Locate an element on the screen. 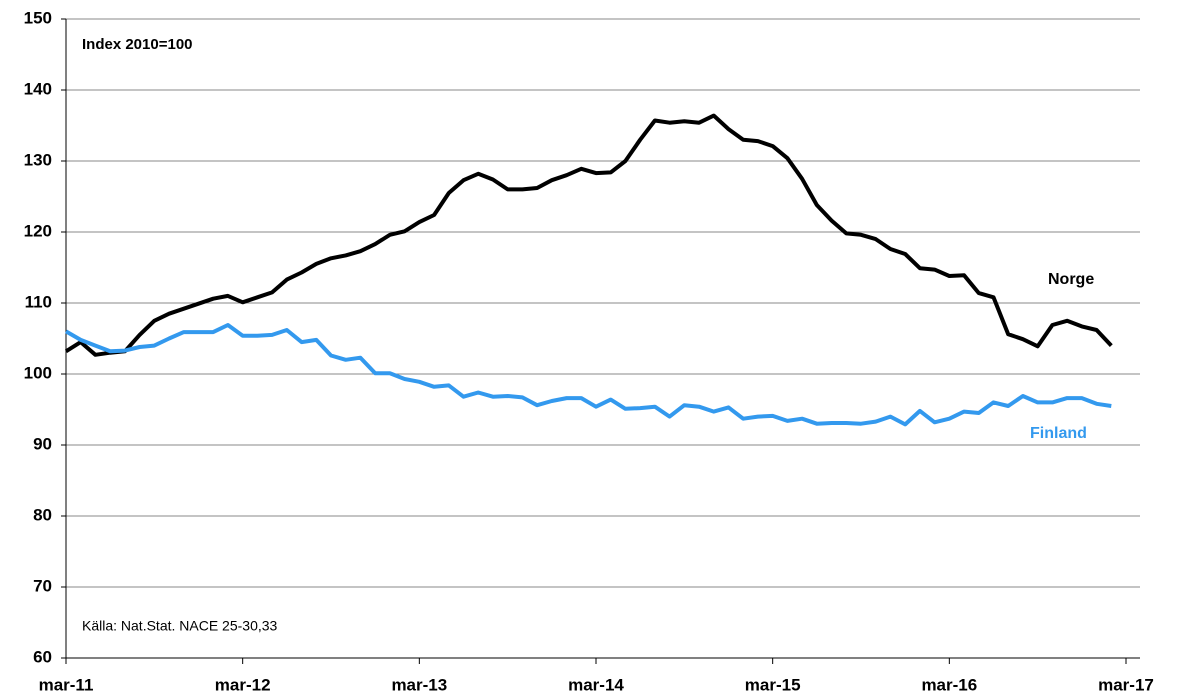 Image resolution: width=1177 pixels, height=698 pixels. y-tick-label: 130 is located at coordinates (38, 159).